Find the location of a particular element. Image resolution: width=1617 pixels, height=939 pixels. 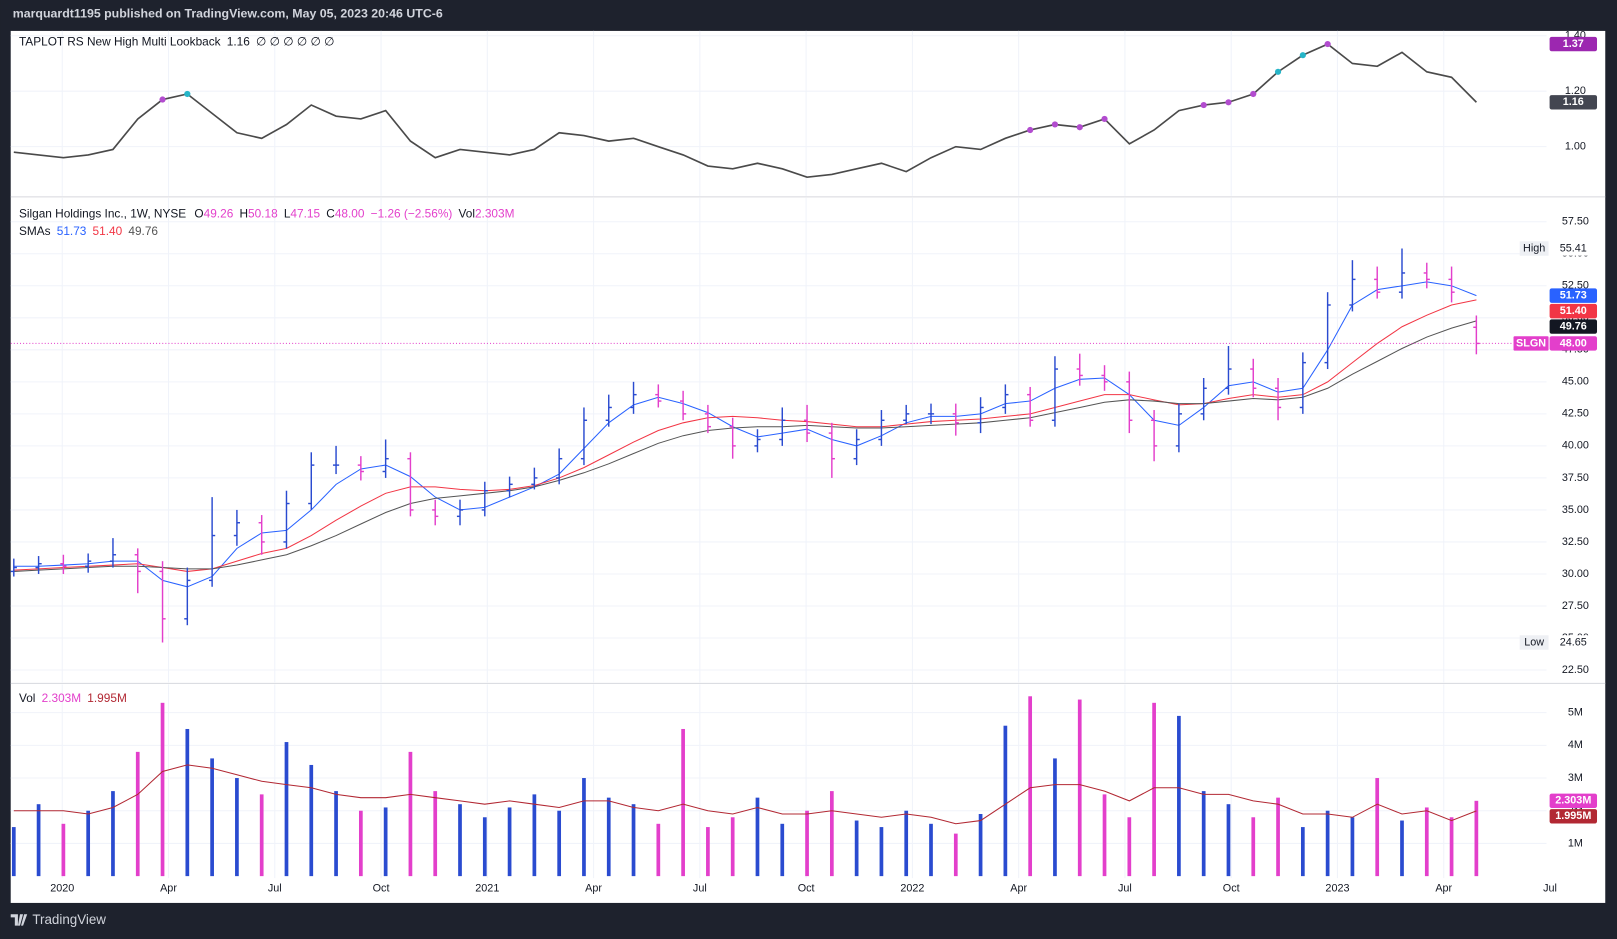

x-tick-label: Jul is located at coordinates (700, 888).